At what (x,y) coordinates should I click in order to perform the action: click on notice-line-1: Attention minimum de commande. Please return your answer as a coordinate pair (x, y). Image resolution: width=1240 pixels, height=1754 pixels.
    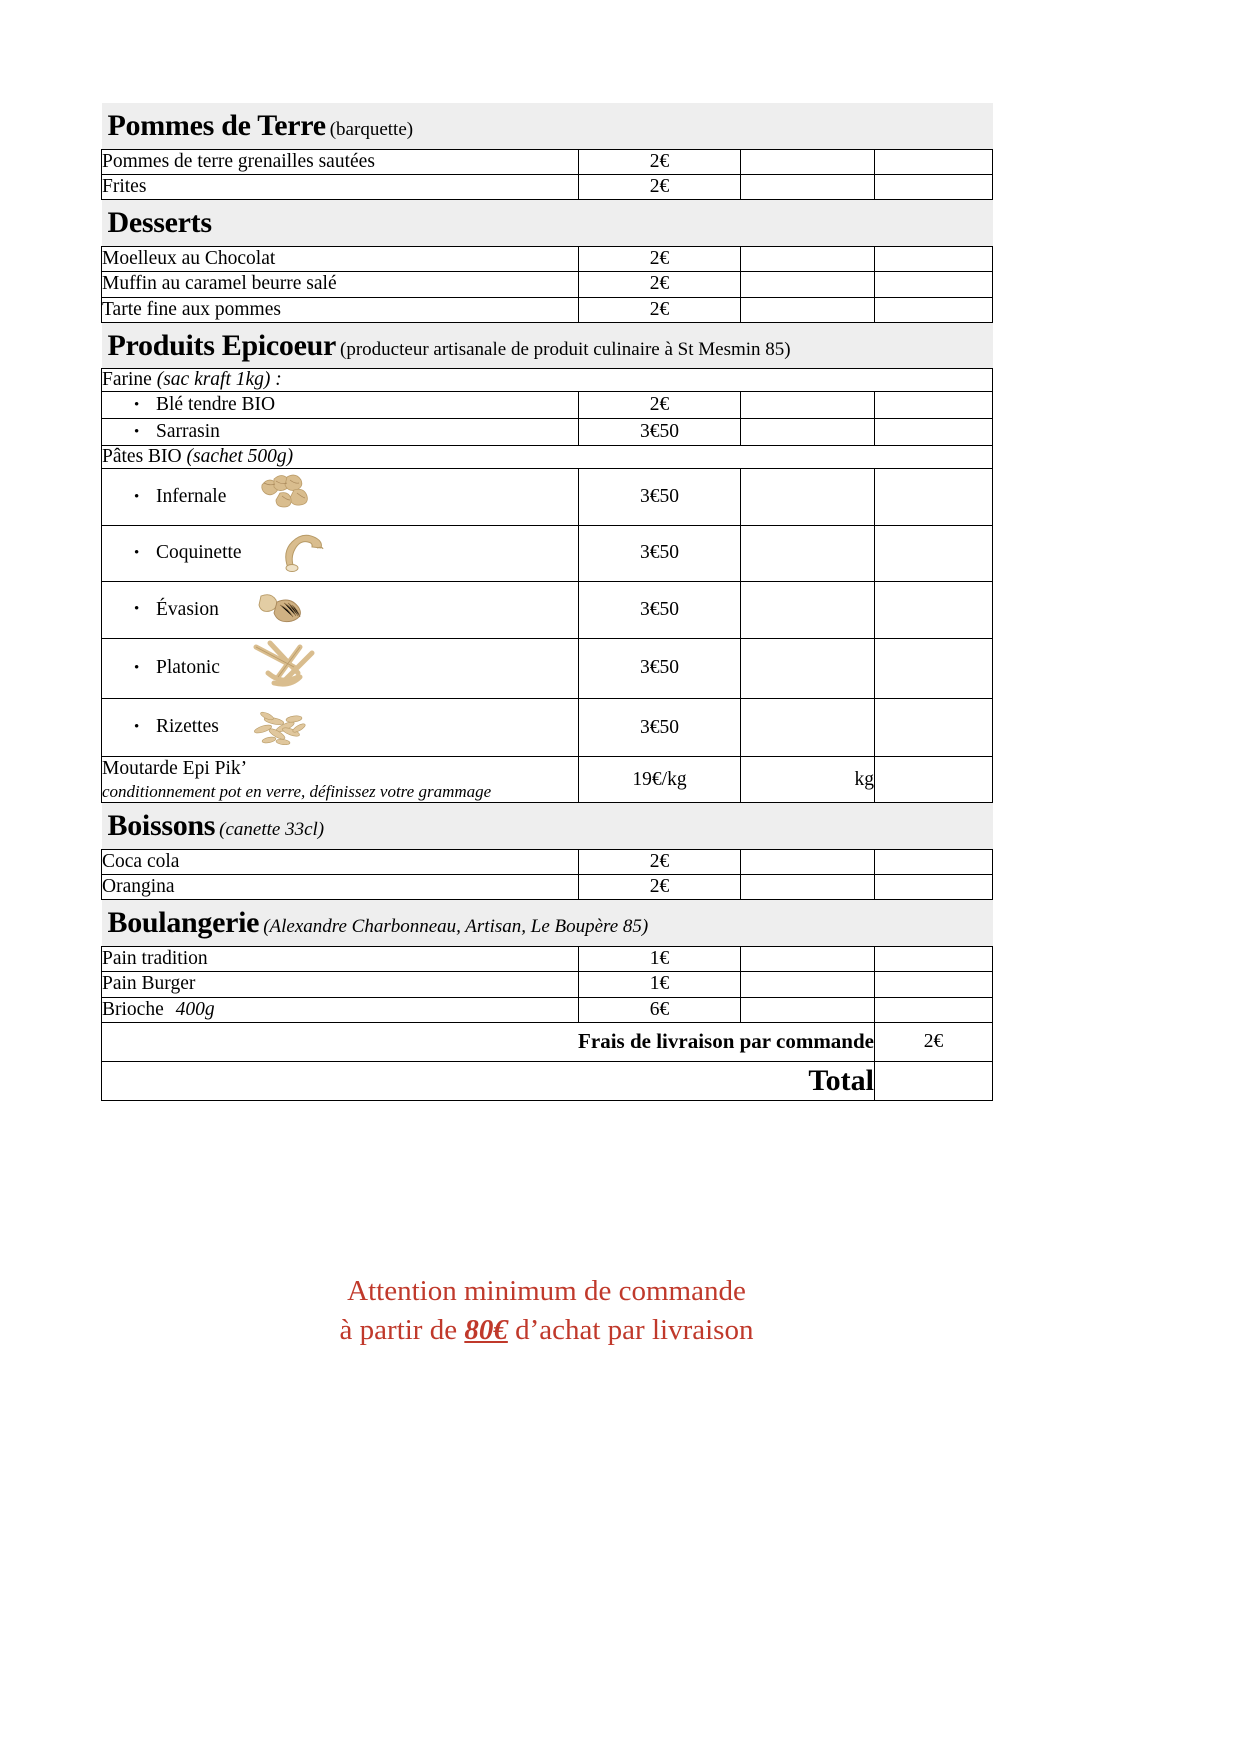
    Looking at the image, I should click on (546, 1291).